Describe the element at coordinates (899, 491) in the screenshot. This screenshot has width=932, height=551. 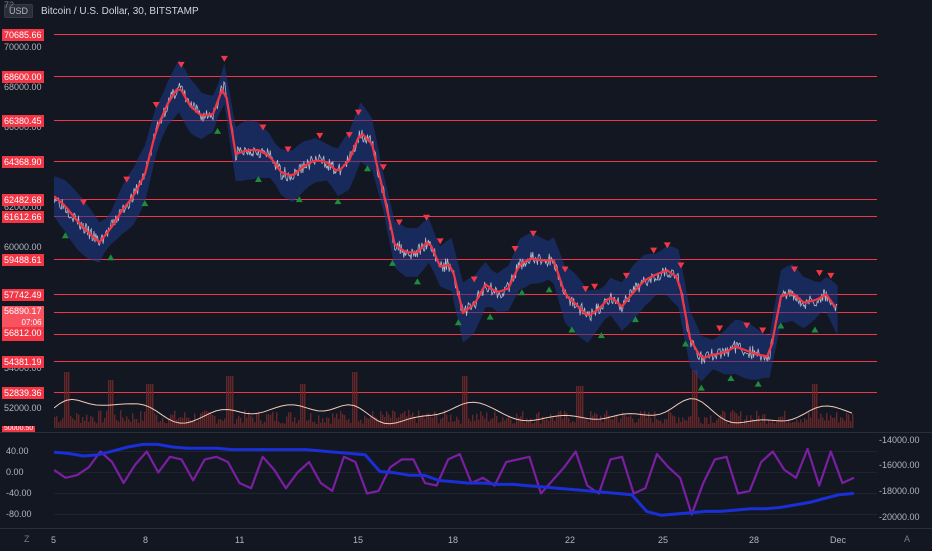
I see `oscillator-right-tick: -18000.00` at that location.